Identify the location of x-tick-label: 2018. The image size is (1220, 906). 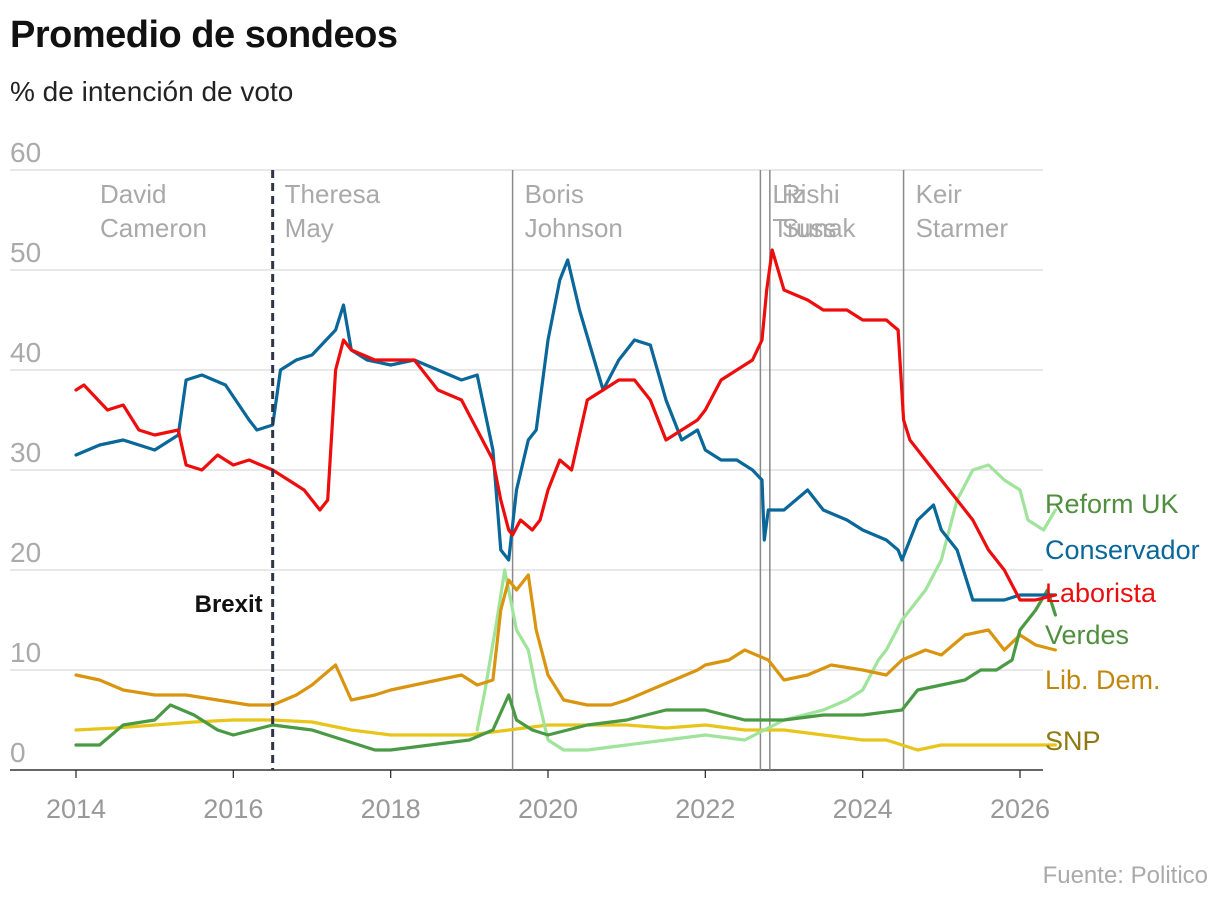
(391, 809).